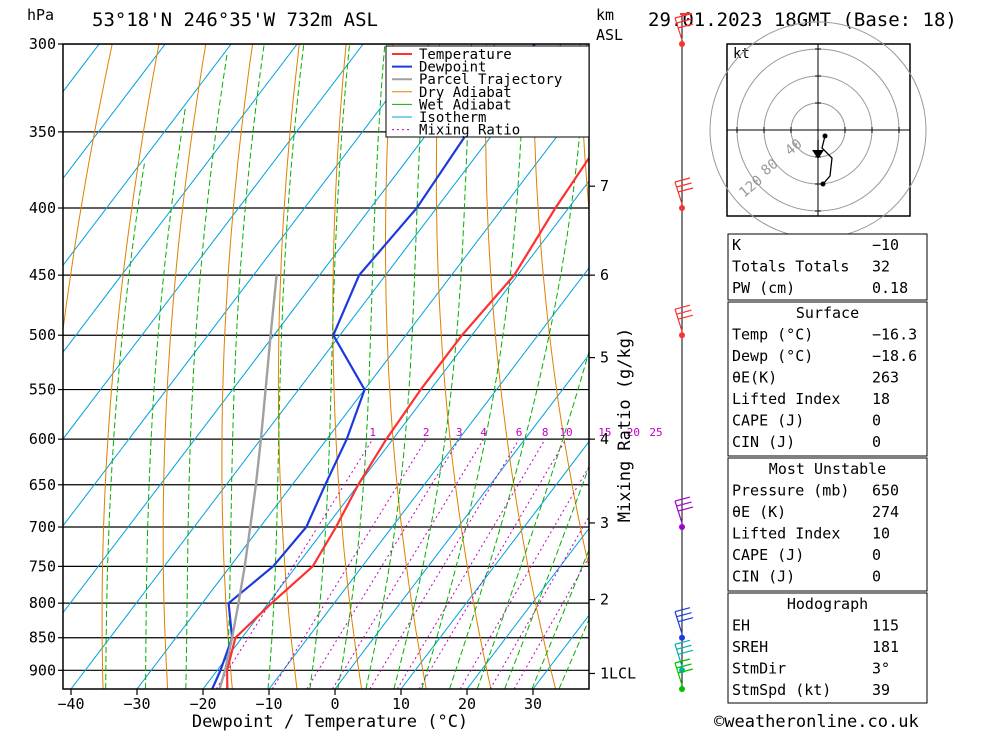  I want to click on legend-entry: Mixing Ratio, so click(469, 131).